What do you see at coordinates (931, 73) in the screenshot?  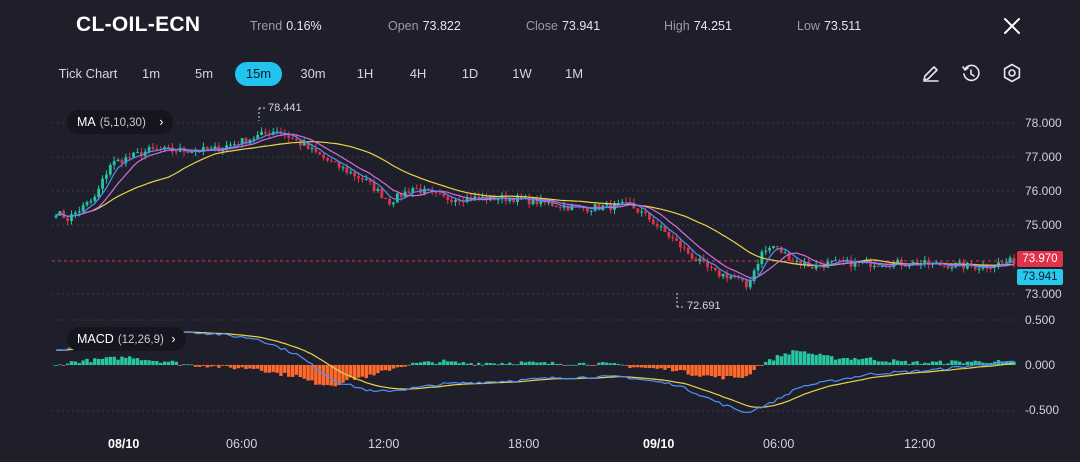 I see `pencil-icon` at bounding box center [931, 73].